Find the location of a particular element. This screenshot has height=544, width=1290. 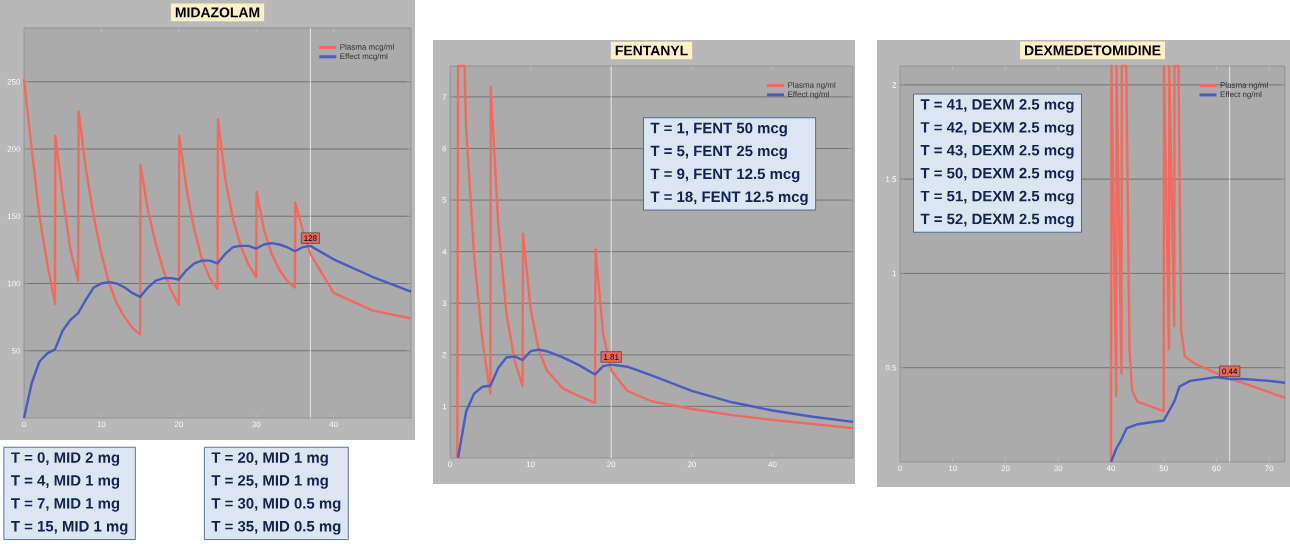

chart-title: DEXMEDETOMIDINE is located at coordinates (1093, 50).